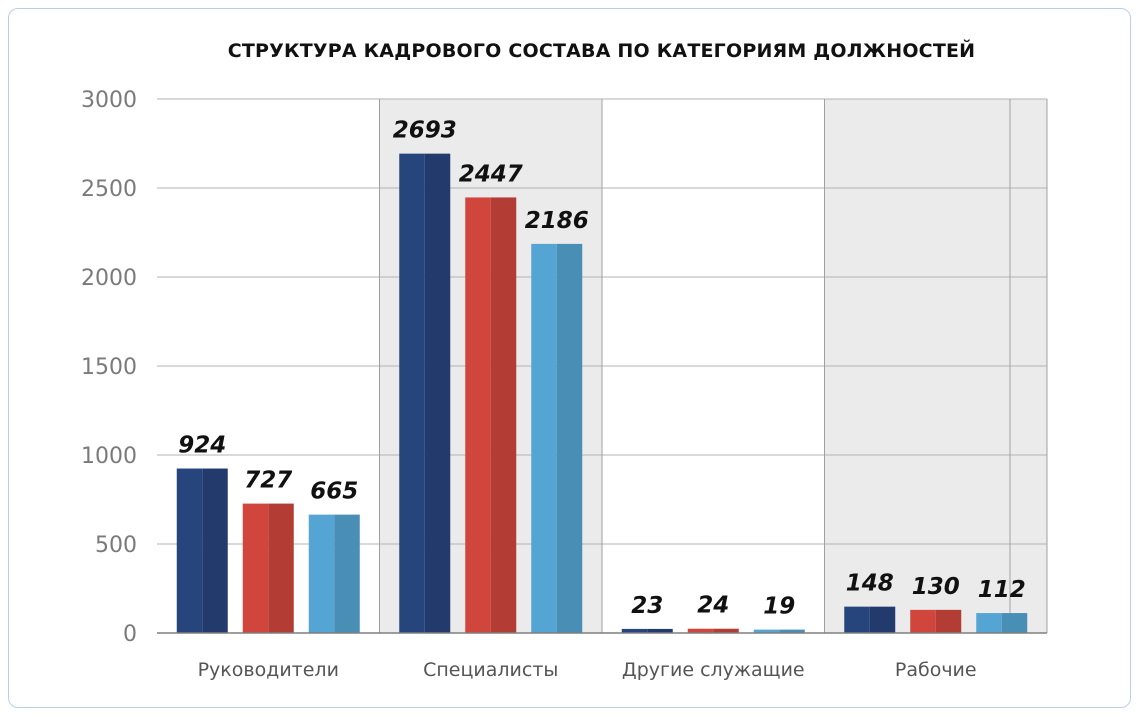 This screenshot has height=718, width=1141. What do you see at coordinates (647, 606) in the screenshot?
I see `data-label: 23` at bounding box center [647, 606].